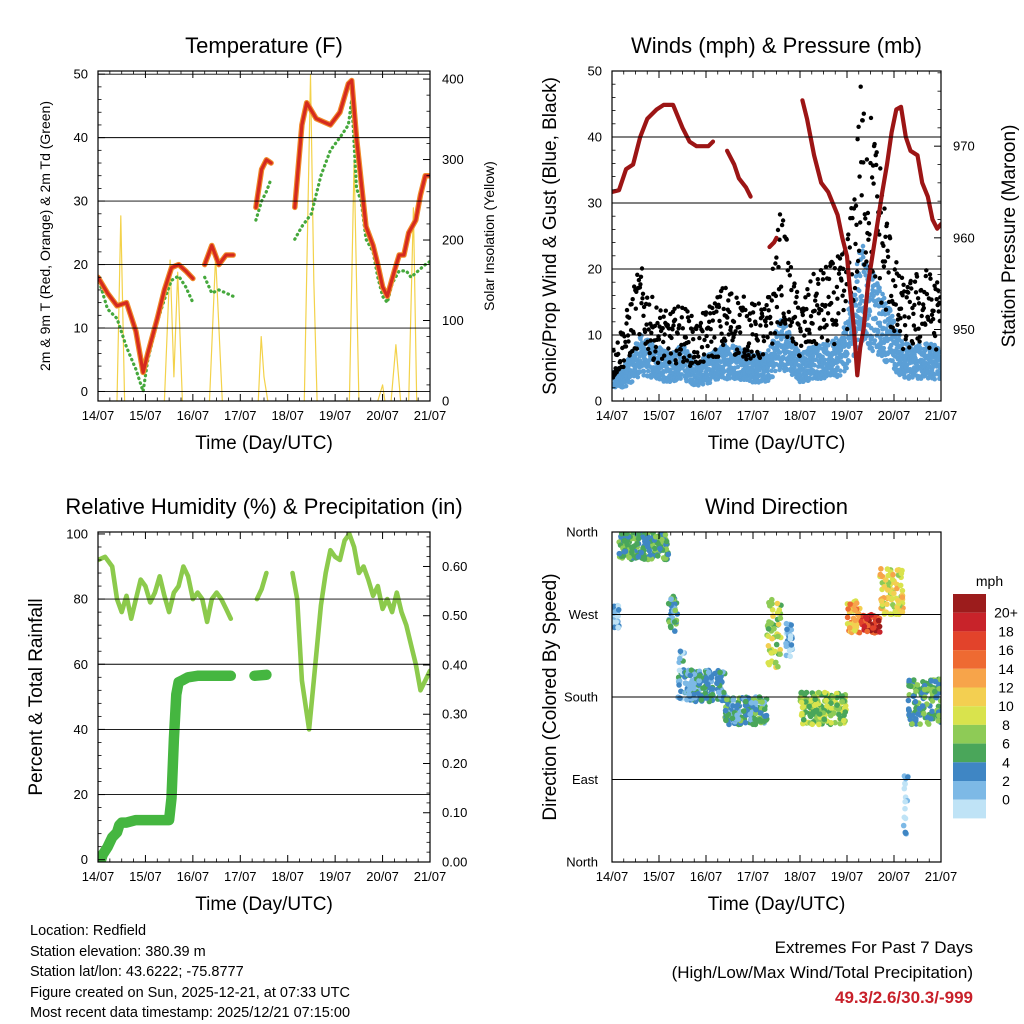  I want to click on x-tick-label: 14/07, so click(98, 415).